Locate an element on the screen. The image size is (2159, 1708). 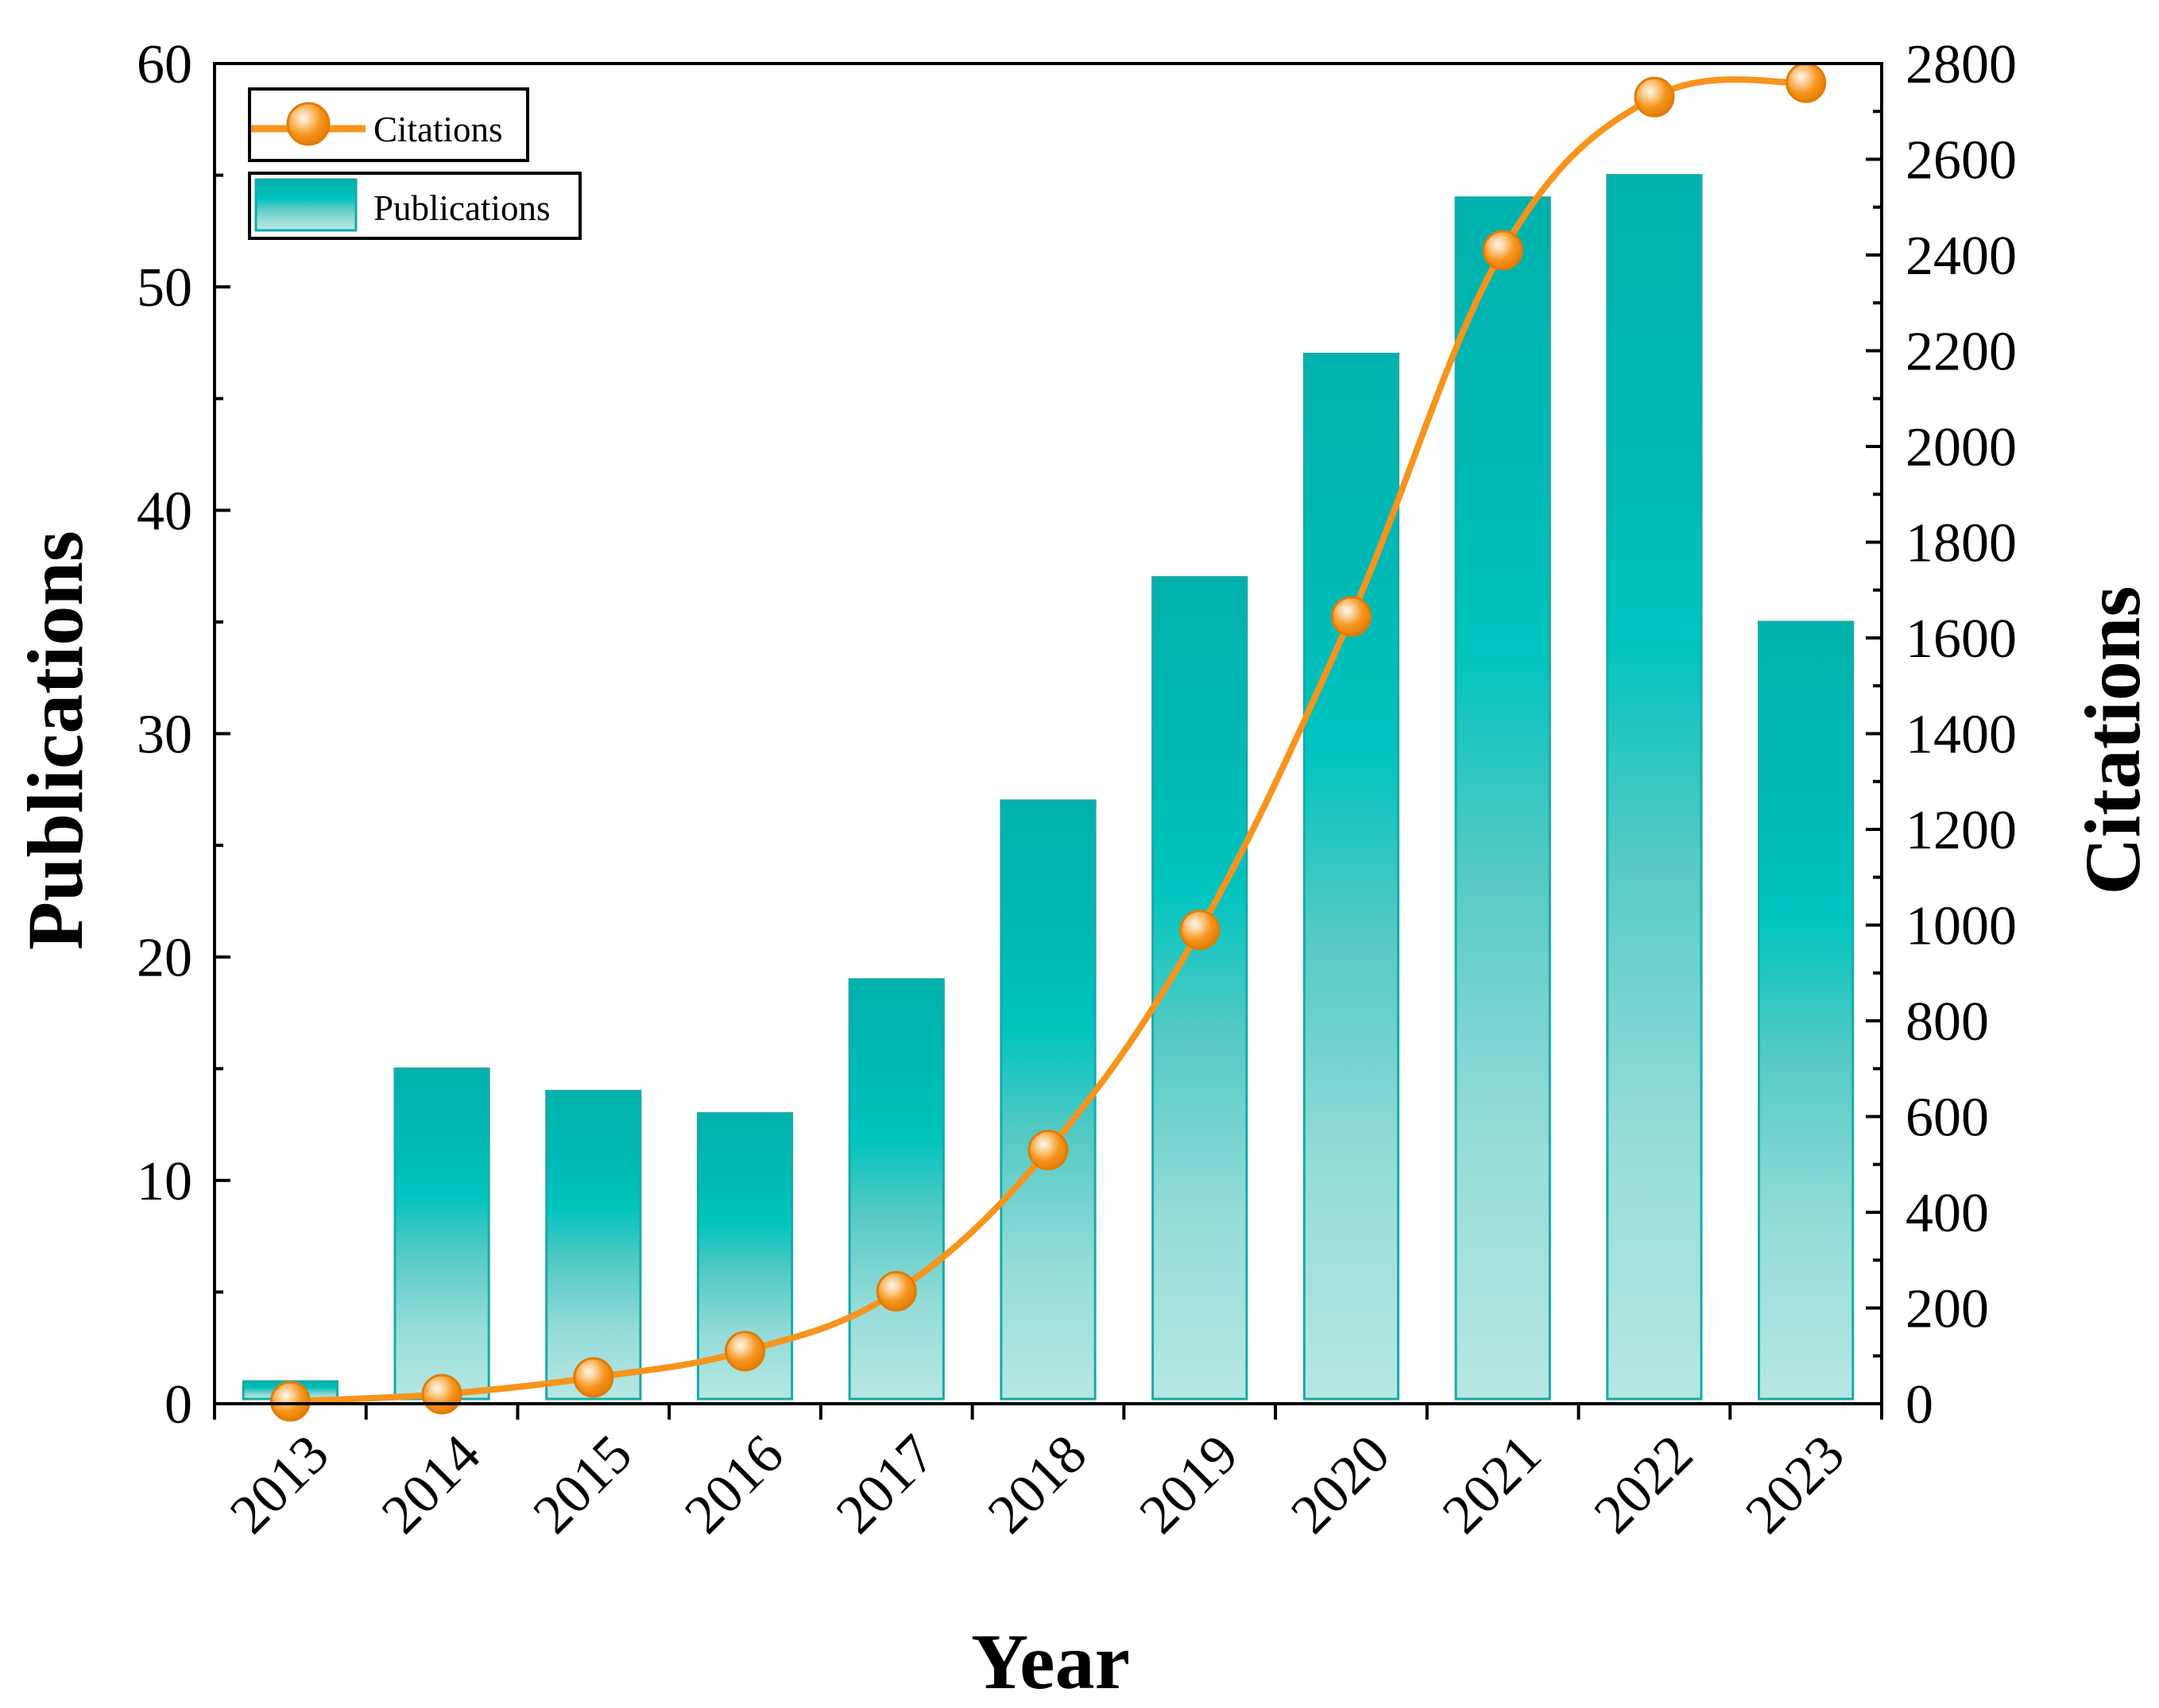
citation-point-2023 is located at coordinates (1807, 82).